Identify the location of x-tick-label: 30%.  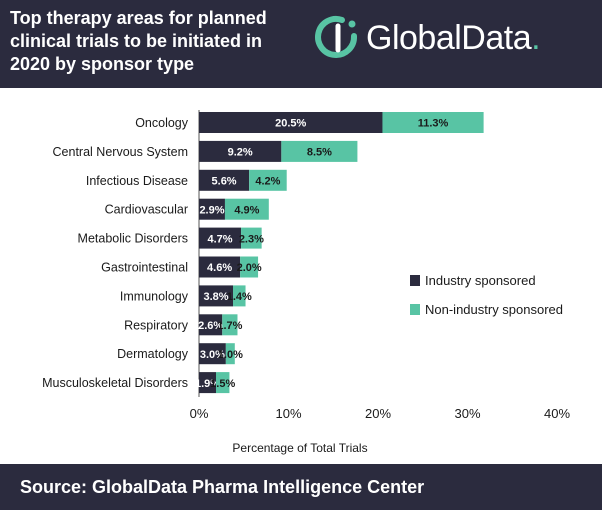
(467, 413).